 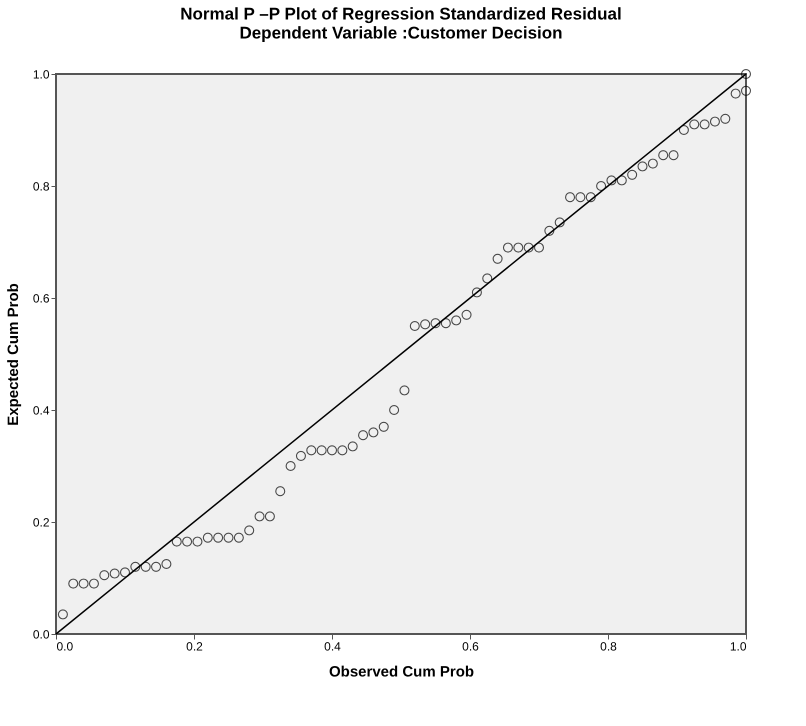 I want to click on x-tick-label: 0.6, so click(x=471, y=647).